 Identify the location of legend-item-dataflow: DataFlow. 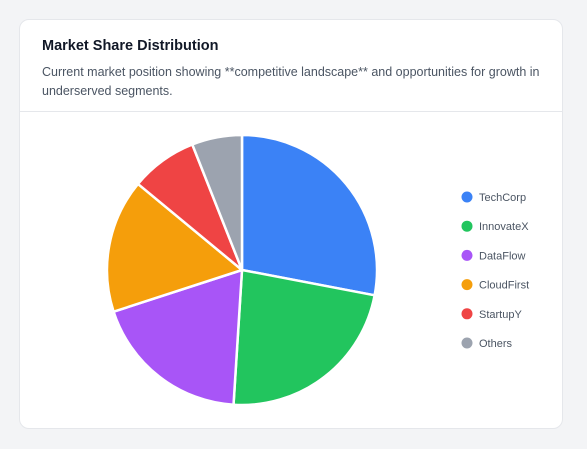
(493, 256).